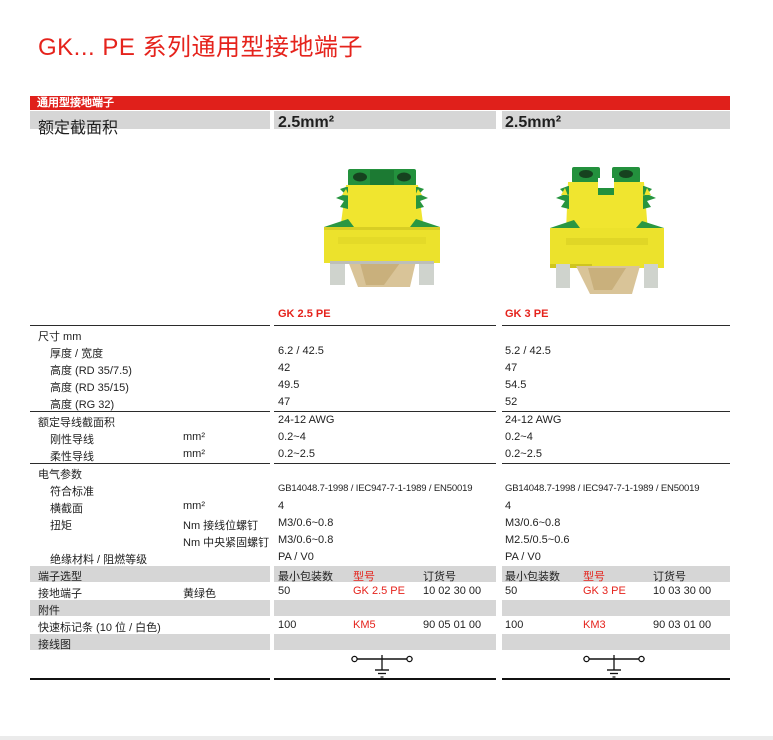 This screenshot has height=740, width=773. What do you see at coordinates (72, 457) in the screenshot?
I see `spec-label: 柔性导线` at bounding box center [72, 457].